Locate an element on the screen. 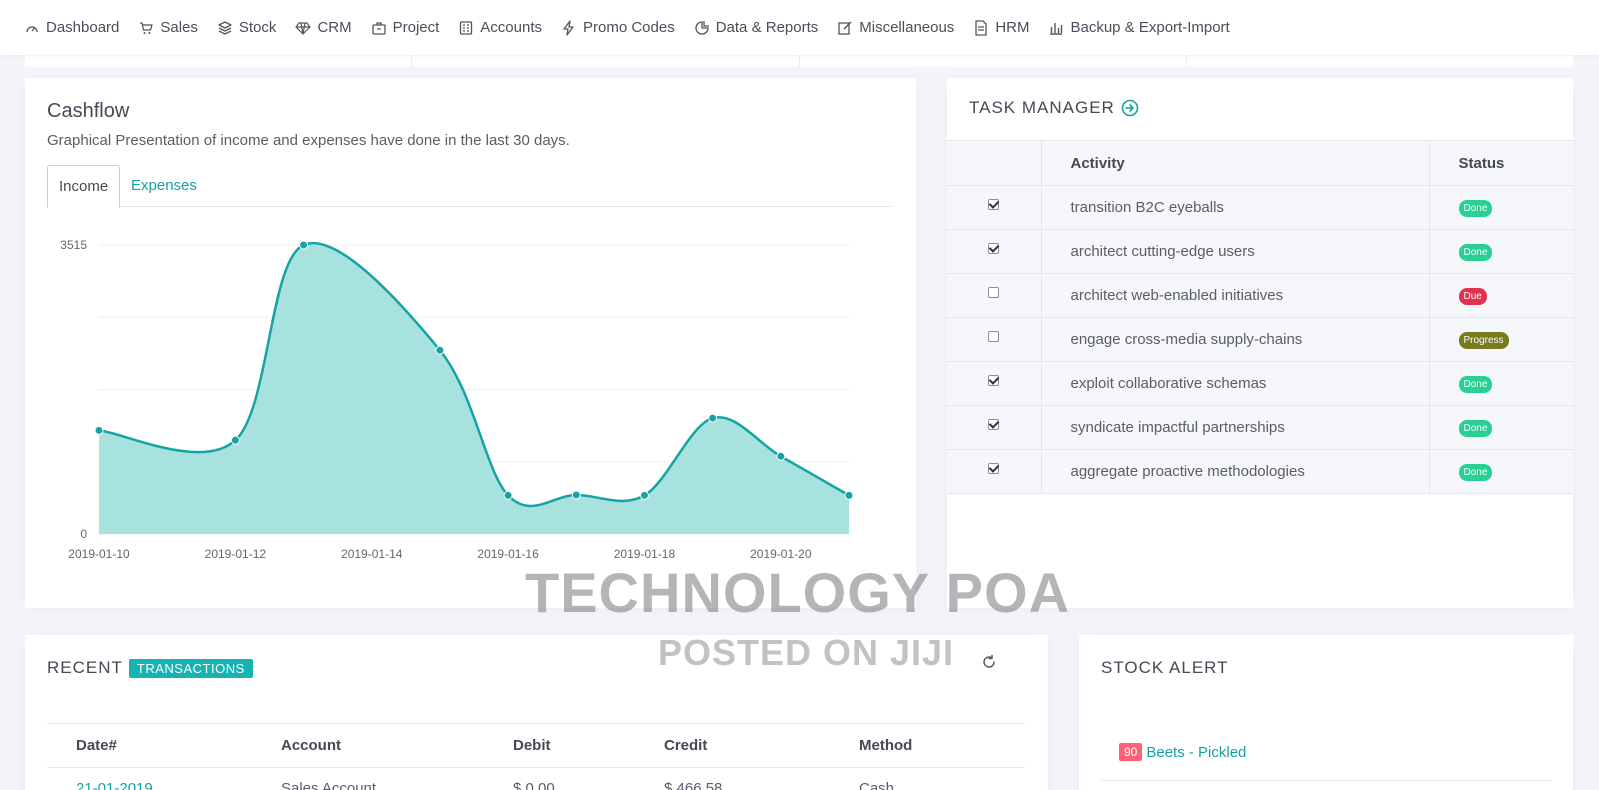 This screenshot has width=1599, height=790. table-row: engage cross-media supply-chains Progress is located at coordinates (1260, 339).